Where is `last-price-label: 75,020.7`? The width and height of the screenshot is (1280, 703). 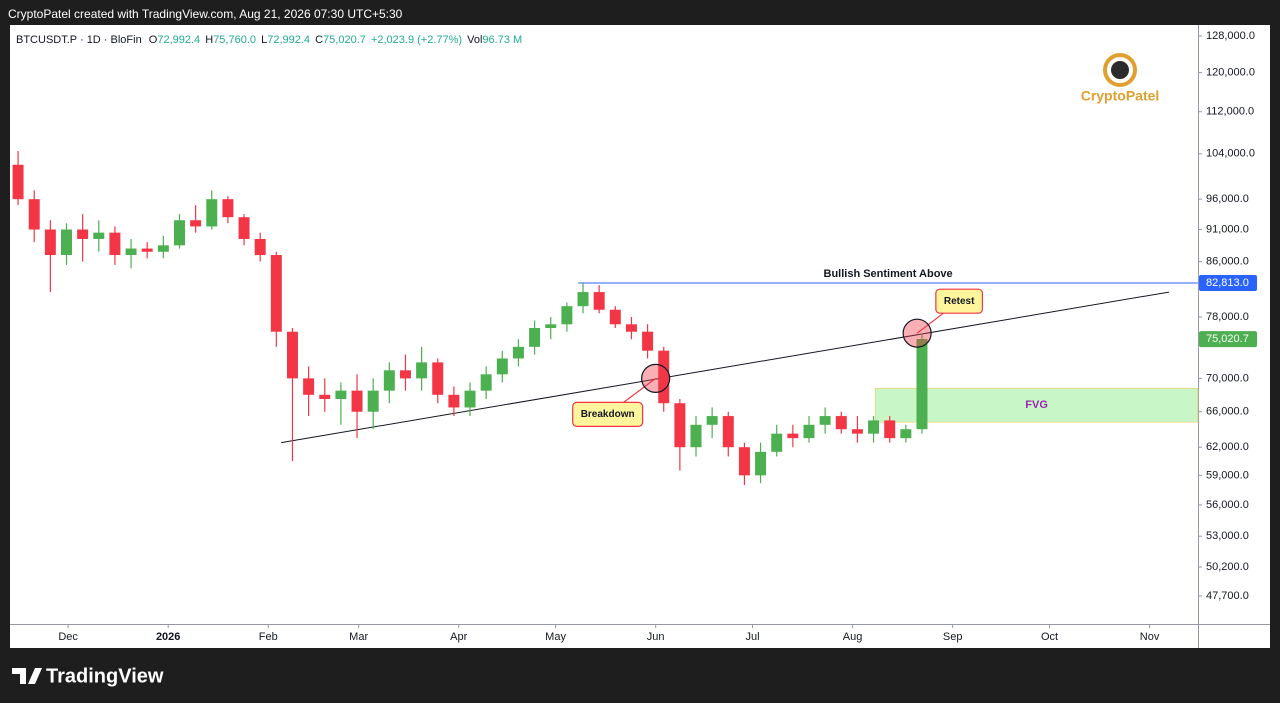
last-price-label: 75,020.7 is located at coordinates (1227, 339).